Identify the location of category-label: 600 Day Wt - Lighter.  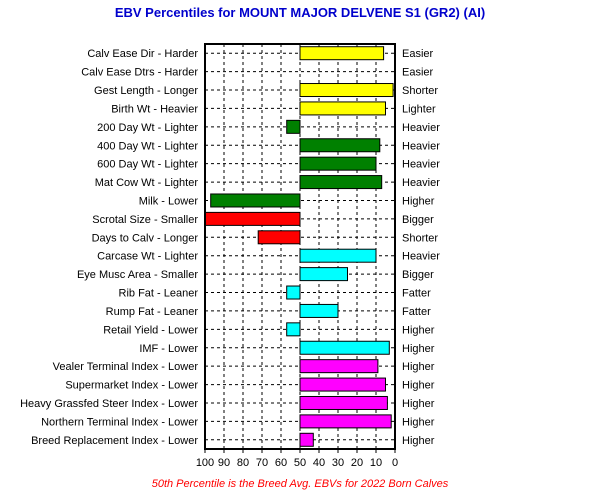
(147, 165).